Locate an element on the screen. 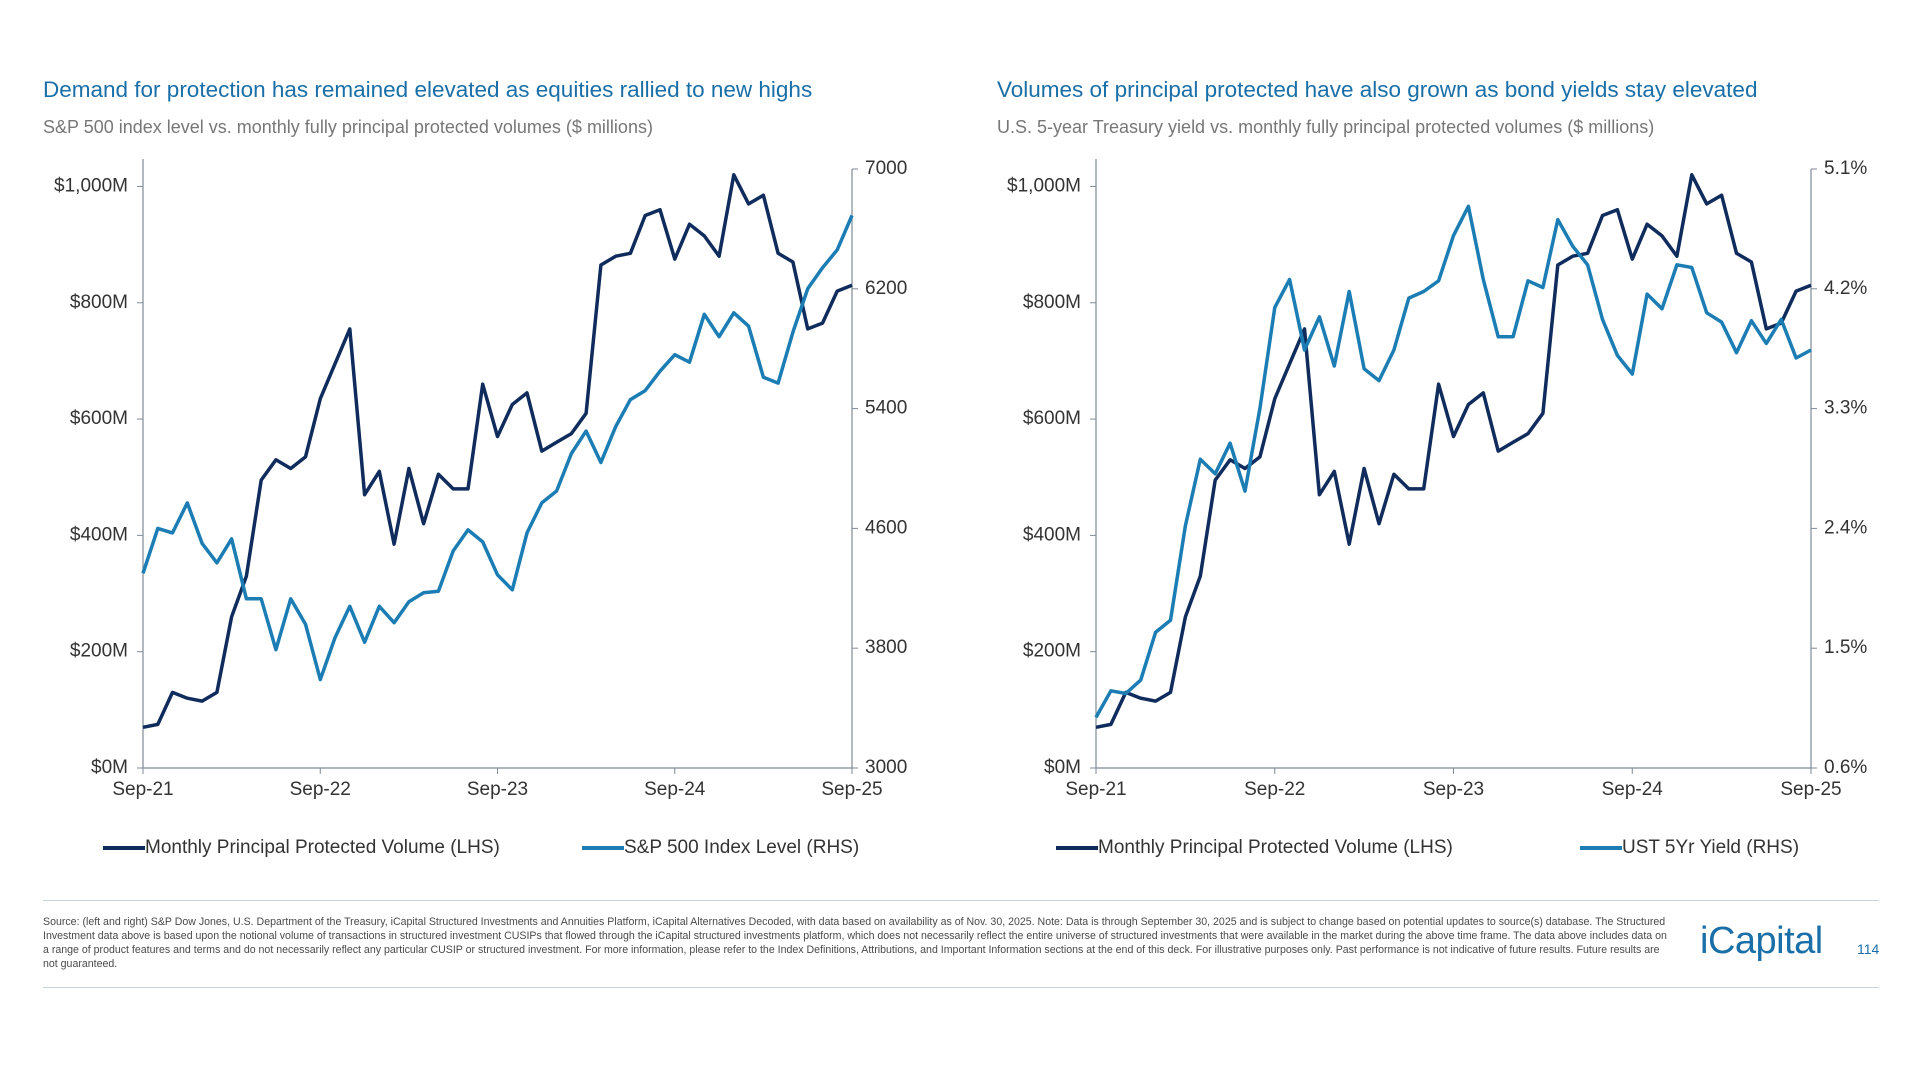  y2-tick-label: 0.6% is located at coordinates (1845, 767).